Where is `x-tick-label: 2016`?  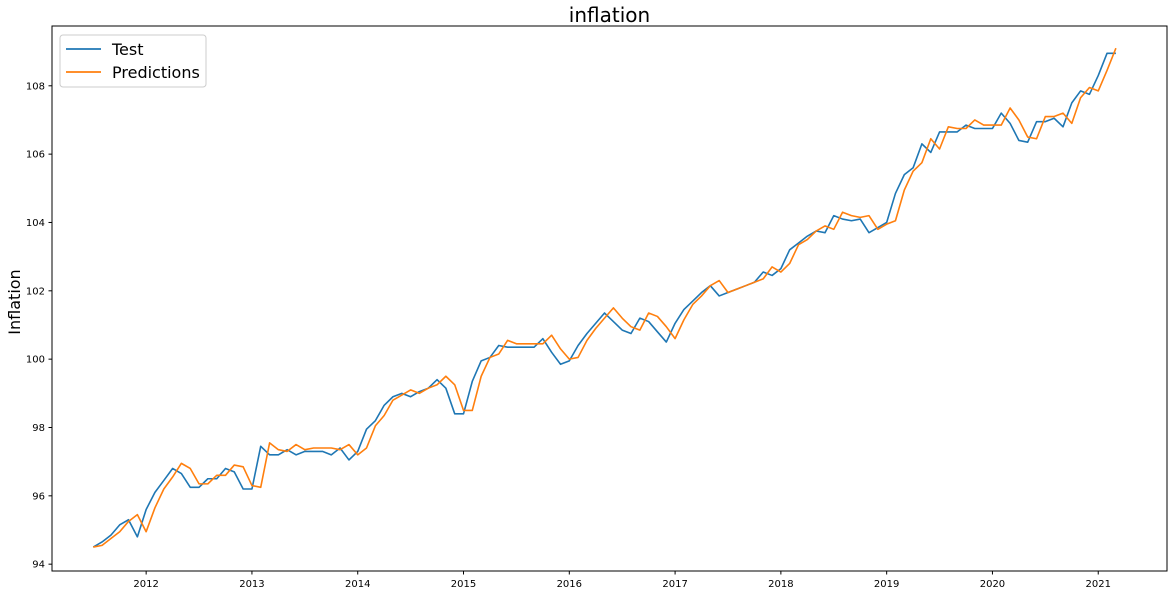
x-tick-label: 2016 is located at coordinates (569, 584).